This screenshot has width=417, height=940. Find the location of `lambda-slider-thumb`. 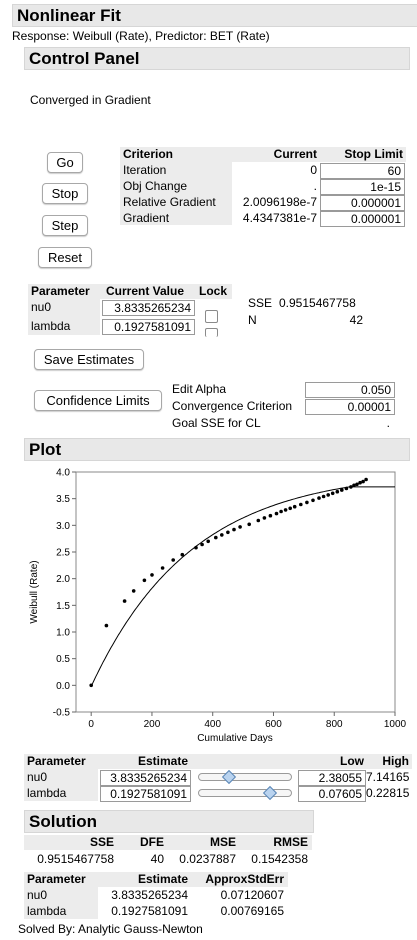

lambda-slider-thumb is located at coordinates (269, 793).